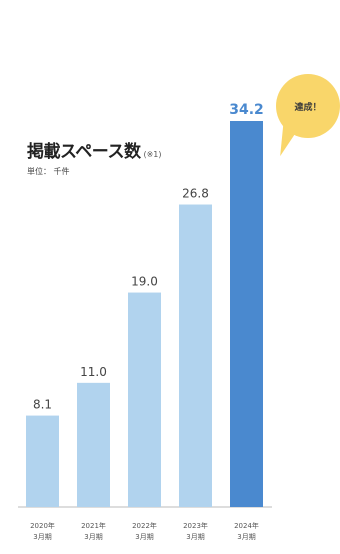  I want to click on chart-title-text: 掲載スペース数, so click(84, 152).